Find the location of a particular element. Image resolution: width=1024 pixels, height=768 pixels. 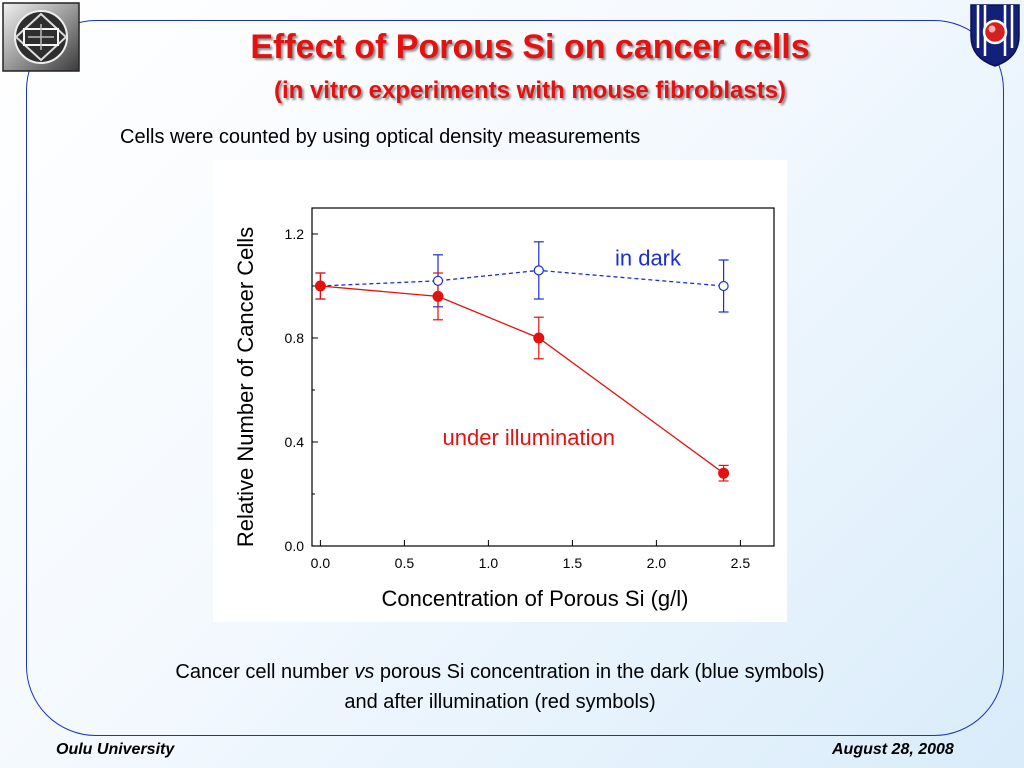

page-title: Effect of Porous Si on cancer cells is located at coordinates (530, 47).